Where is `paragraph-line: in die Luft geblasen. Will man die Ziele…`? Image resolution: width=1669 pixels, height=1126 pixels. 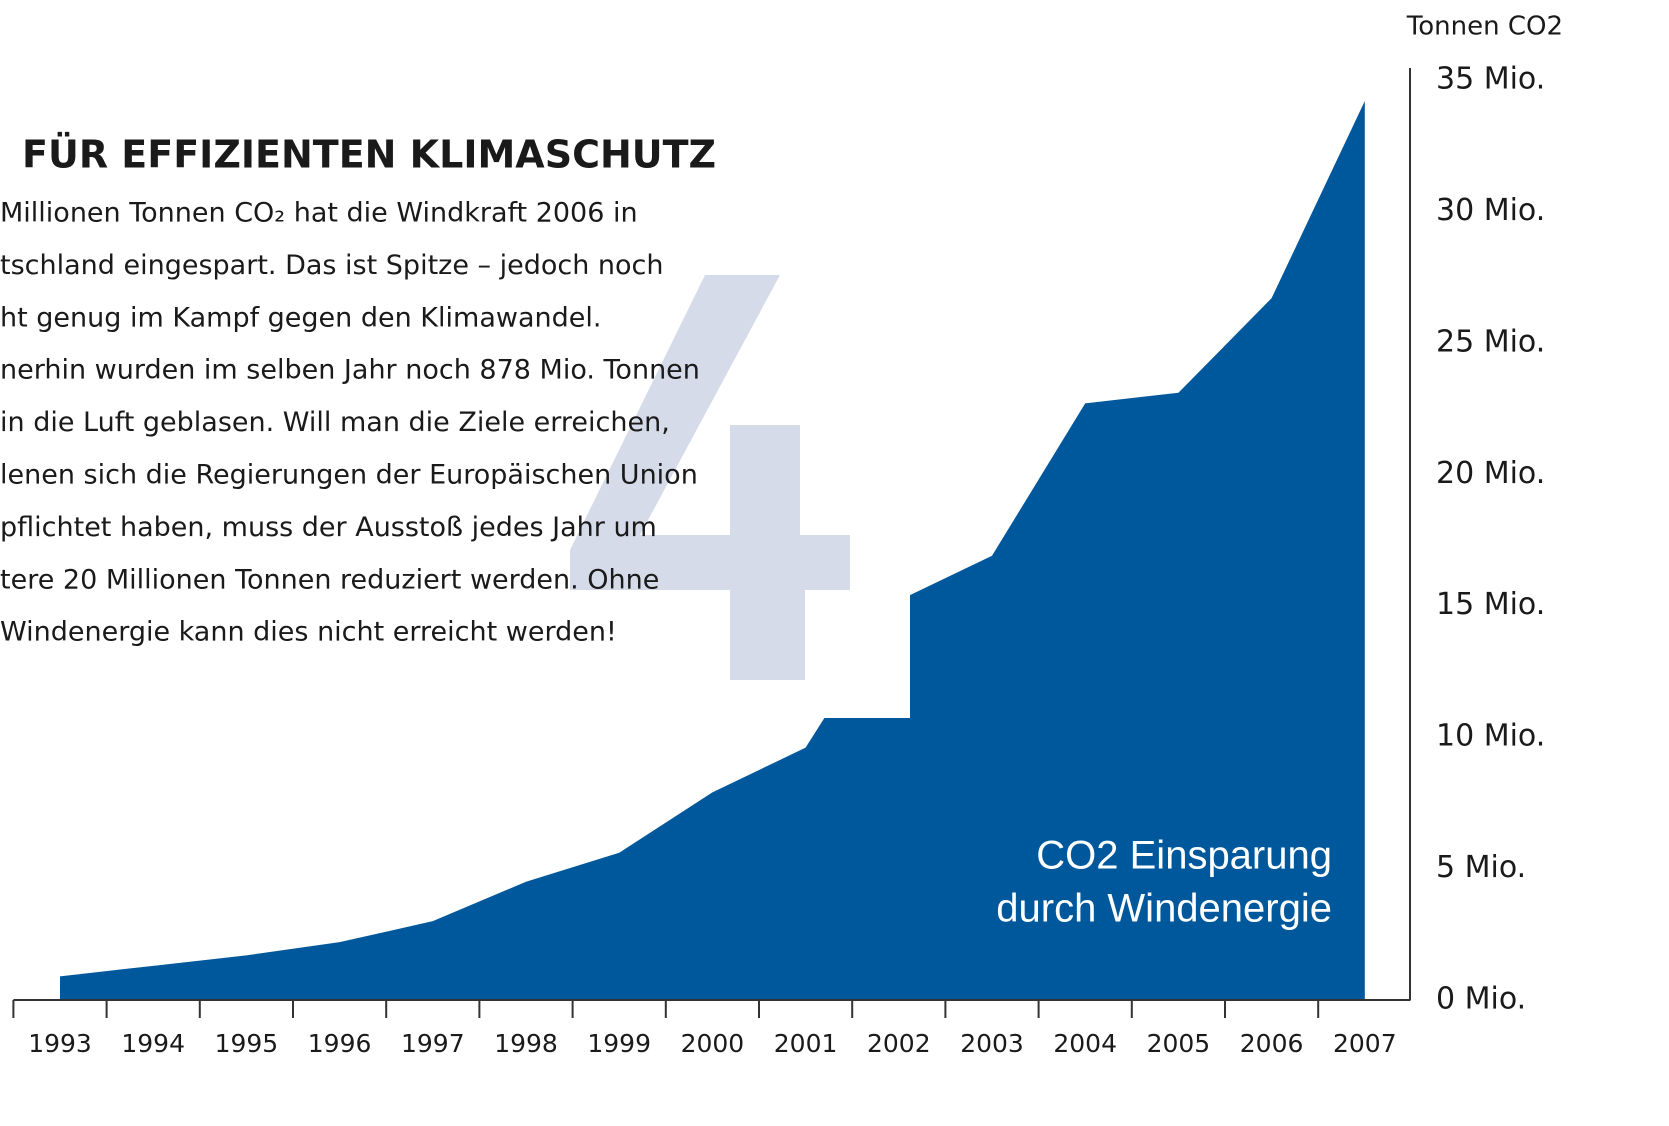
paragraph-line: in die Luft geblasen. Will man die Ziele… is located at coordinates (335, 422).